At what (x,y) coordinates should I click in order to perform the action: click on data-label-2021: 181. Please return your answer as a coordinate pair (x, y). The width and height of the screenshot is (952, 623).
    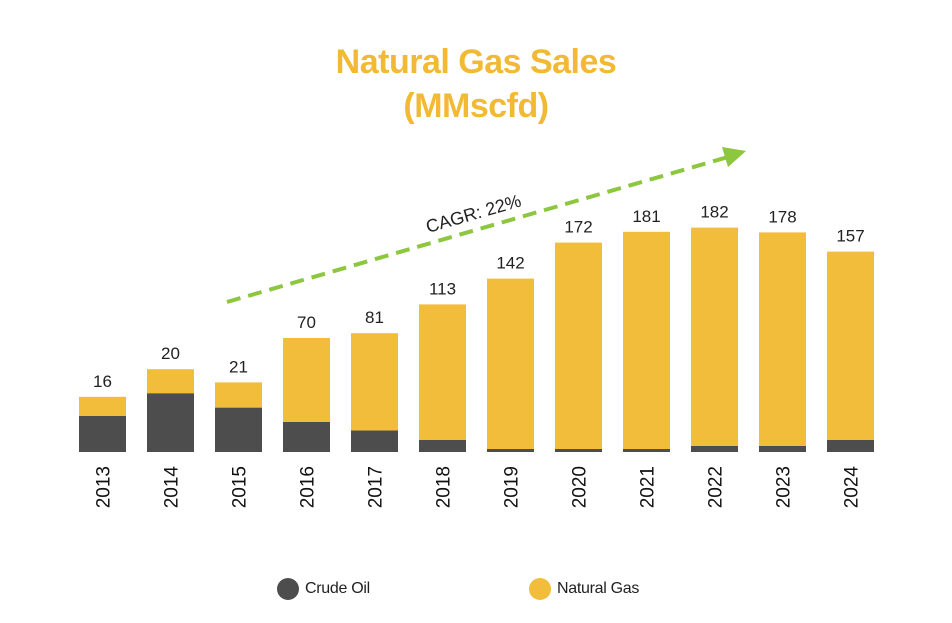
    Looking at the image, I should click on (646, 216).